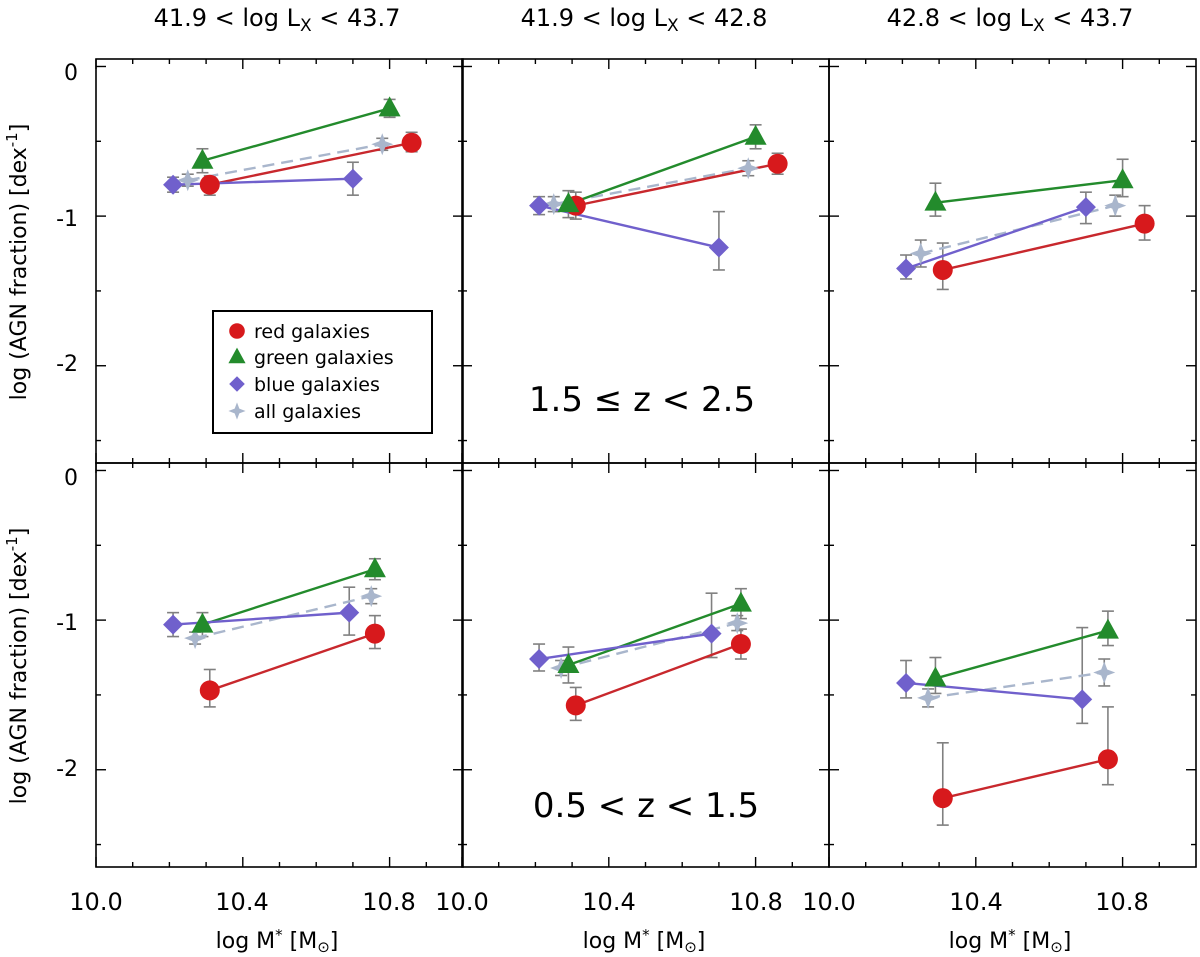 The image size is (1200, 957). I want to click on x-axis-label-1: log M* [M⊙], so click(277, 941).